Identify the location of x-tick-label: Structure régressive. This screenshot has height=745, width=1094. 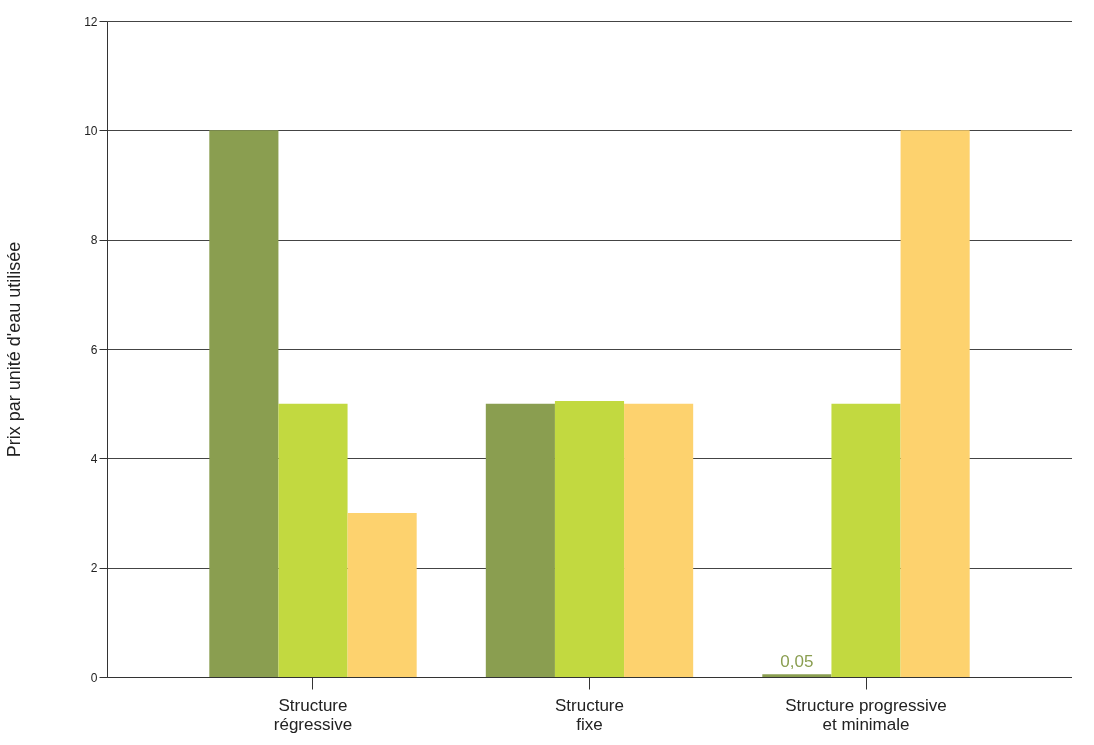
(313, 714).